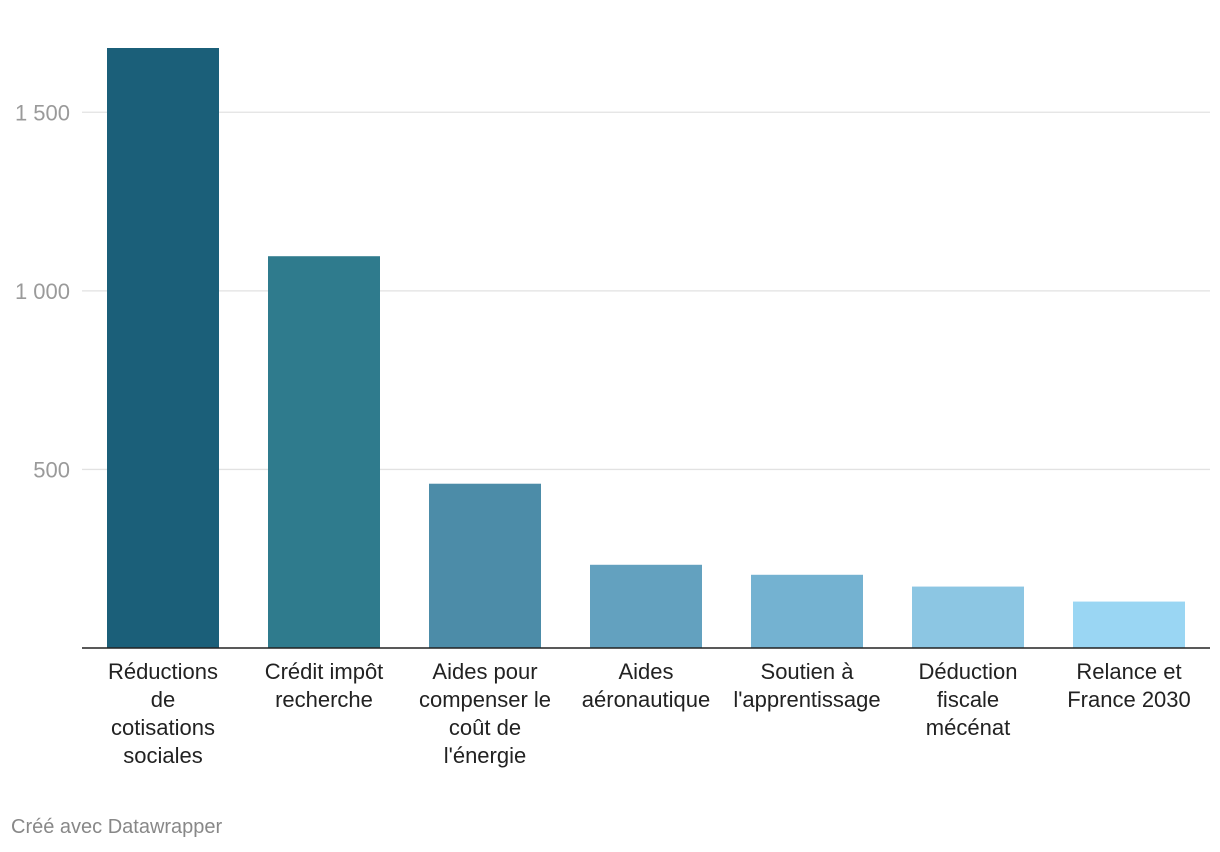 Image resolution: width=1220 pixels, height=852 pixels. What do you see at coordinates (1129, 699) in the screenshot?
I see `x-tick-label-line: France 2030` at bounding box center [1129, 699].